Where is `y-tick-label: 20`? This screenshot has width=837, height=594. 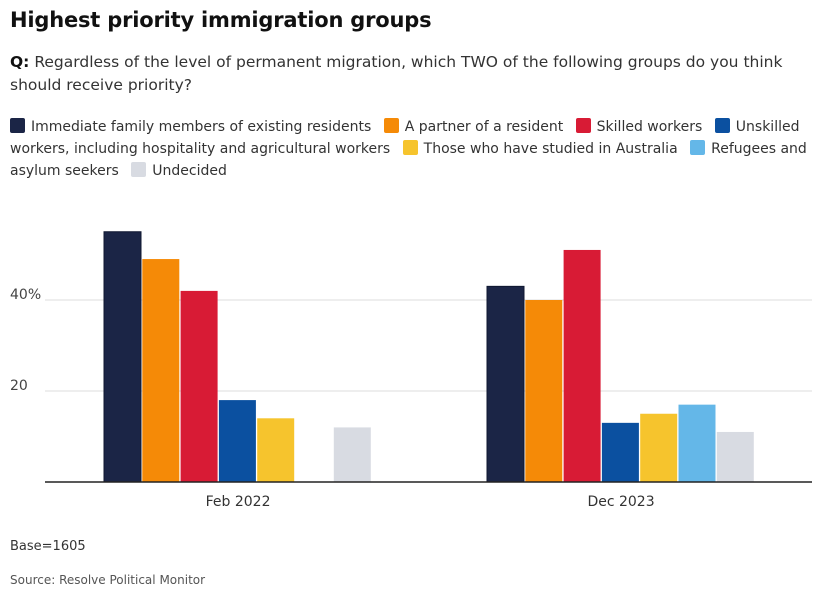 y-tick-label: 20 is located at coordinates (19, 386).